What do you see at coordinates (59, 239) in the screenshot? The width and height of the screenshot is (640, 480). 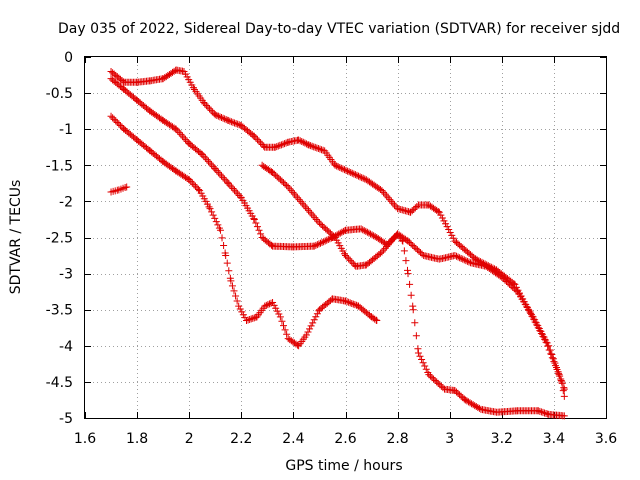 I see `y-tick-label: -2.5` at bounding box center [59, 239].